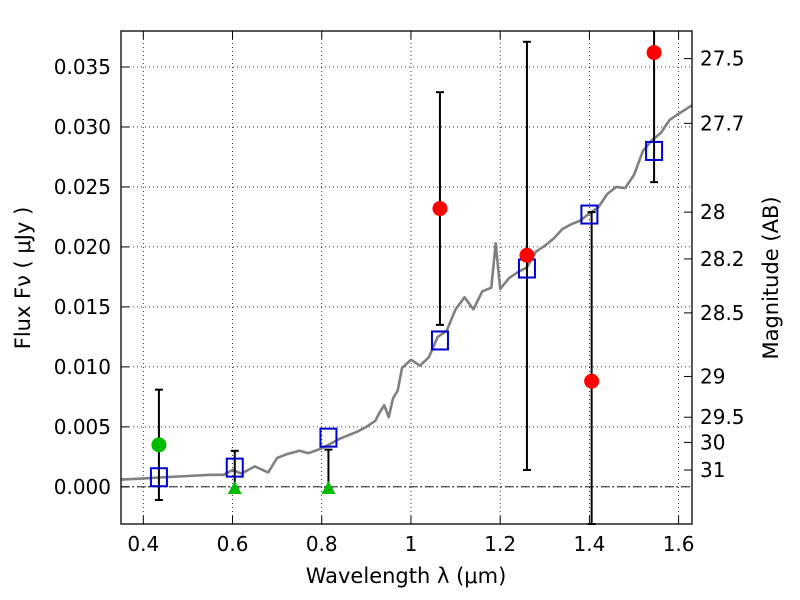 The width and height of the screenshot is (800, 600). Describe the element at coordinates (411, 544) in the screenshot. I see `x-tick-label: 1` at that location.